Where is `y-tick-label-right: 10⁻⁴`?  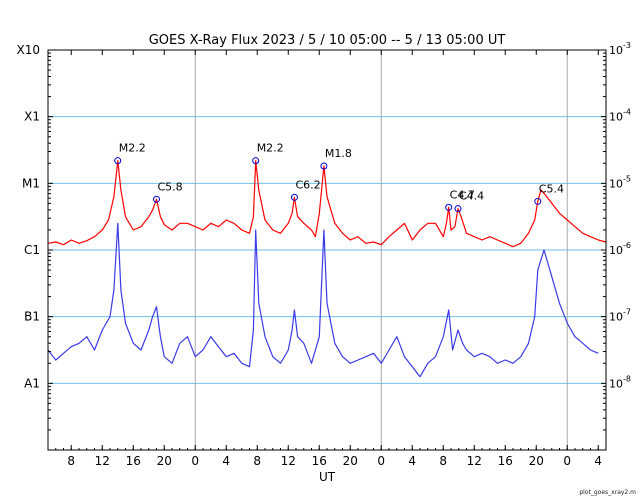 y-tick-label-right: 10⁻⁴ is located at coordinates (620, 116).